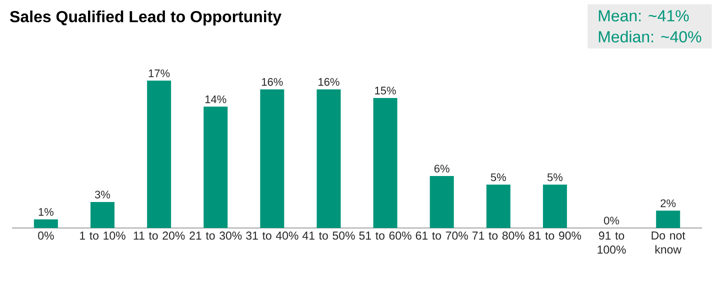  I want to click on x-tick-label: 71 to 80%, so click(498, 236).